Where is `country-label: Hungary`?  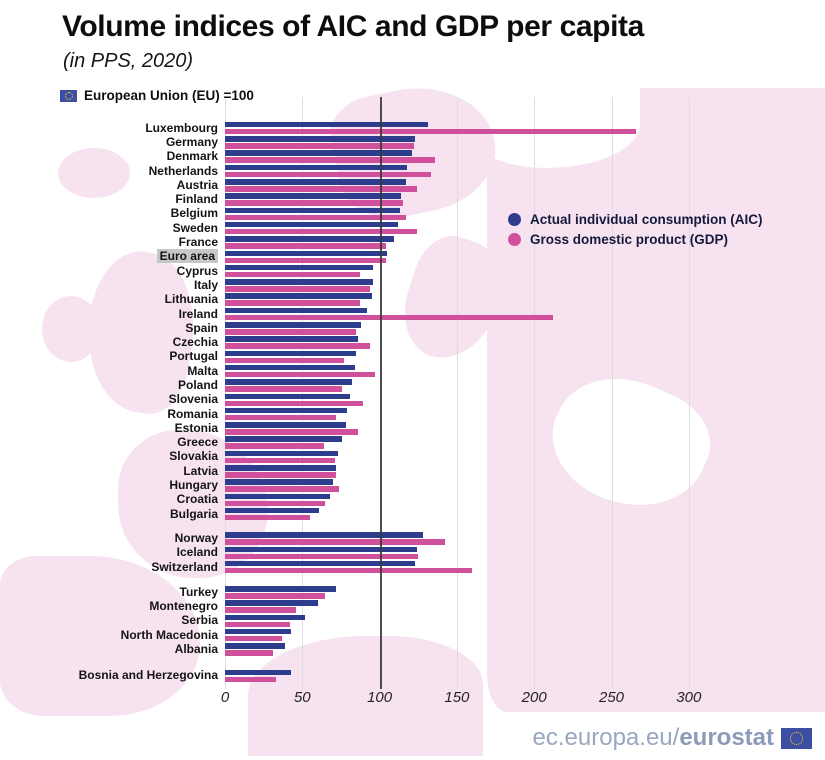
country-label: Hungary is located at coordinates (193, 485).